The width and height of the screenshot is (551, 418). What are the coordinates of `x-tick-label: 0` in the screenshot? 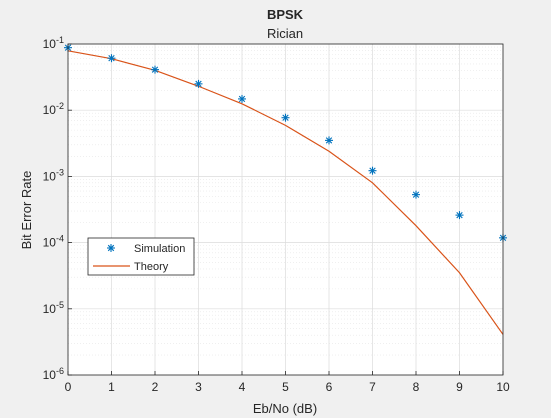 It's located at (68, 387).